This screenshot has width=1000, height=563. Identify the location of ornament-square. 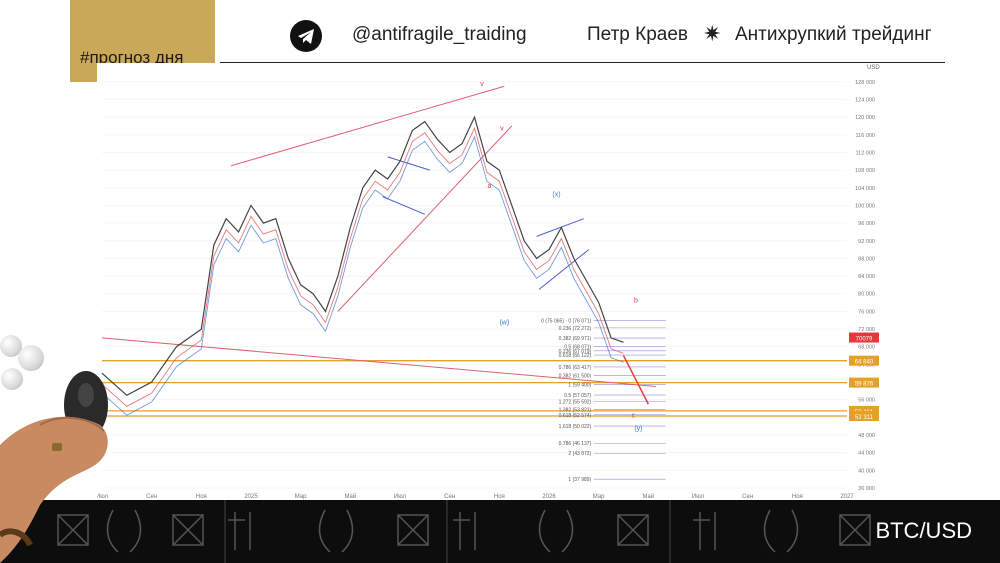
(73, 530).